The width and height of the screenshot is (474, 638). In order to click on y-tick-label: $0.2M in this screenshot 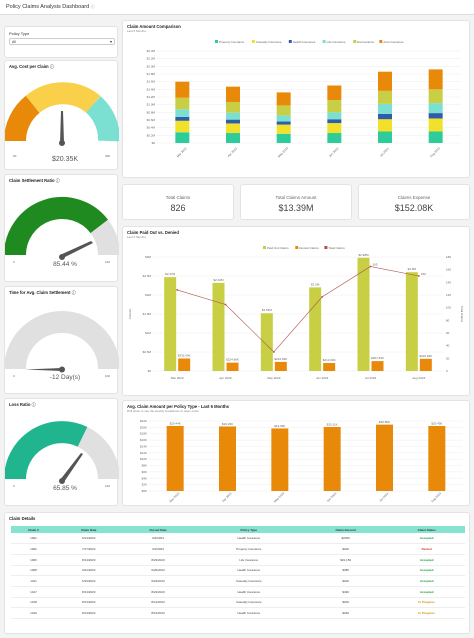, I will do `click(151, 135)`.